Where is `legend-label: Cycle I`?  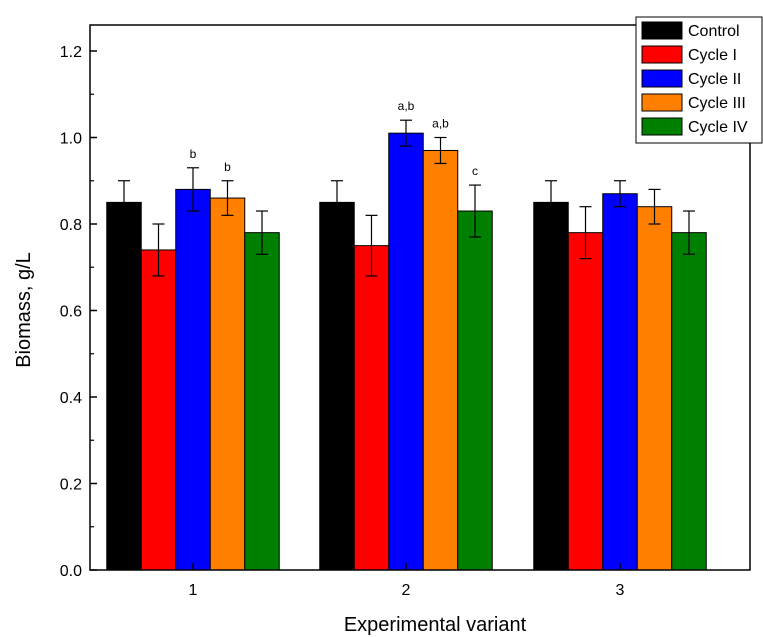 legend-label: Cycle I is located at coordinates (712, 55).